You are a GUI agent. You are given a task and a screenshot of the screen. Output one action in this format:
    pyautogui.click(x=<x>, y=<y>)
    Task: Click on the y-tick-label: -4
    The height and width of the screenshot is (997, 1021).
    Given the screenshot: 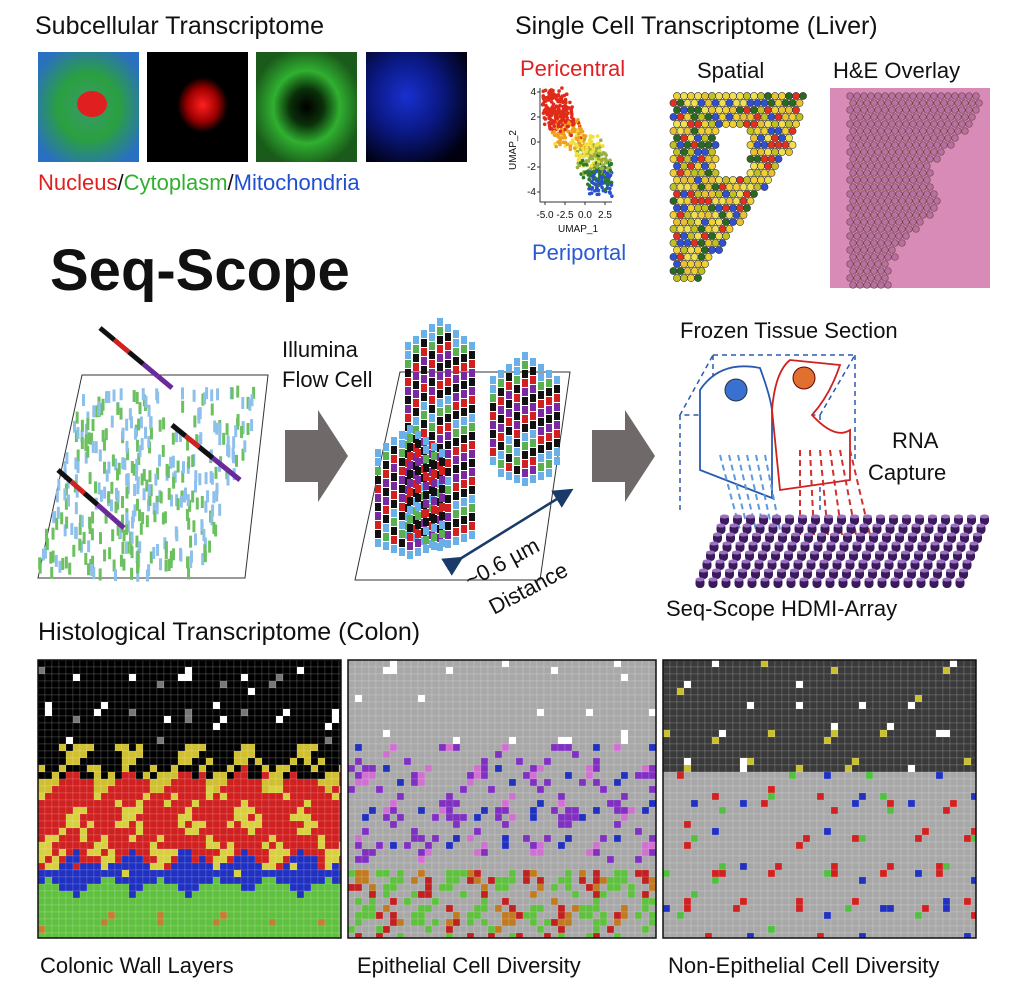 What is the action you would take?
    pyautogui.click(x=531, y=192)
    